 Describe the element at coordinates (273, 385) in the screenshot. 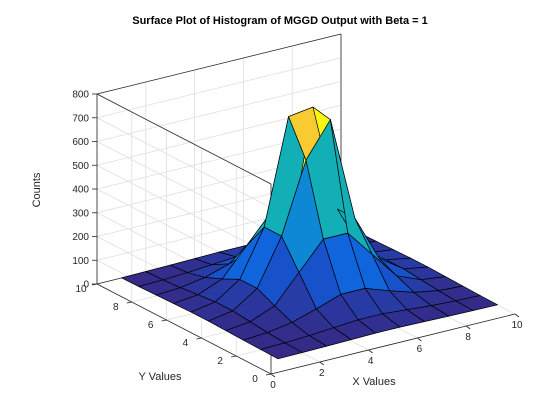

I see `x-tick-label: 0` at that location.